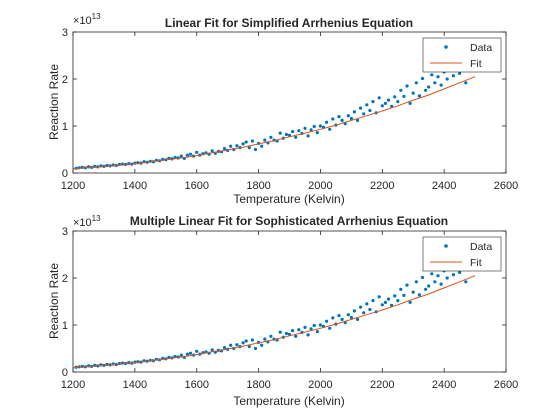  What do you see at coordinates (65, 80) in the screenshot?
I see `y-tick-label: 2` at bounding box center [65, 80].